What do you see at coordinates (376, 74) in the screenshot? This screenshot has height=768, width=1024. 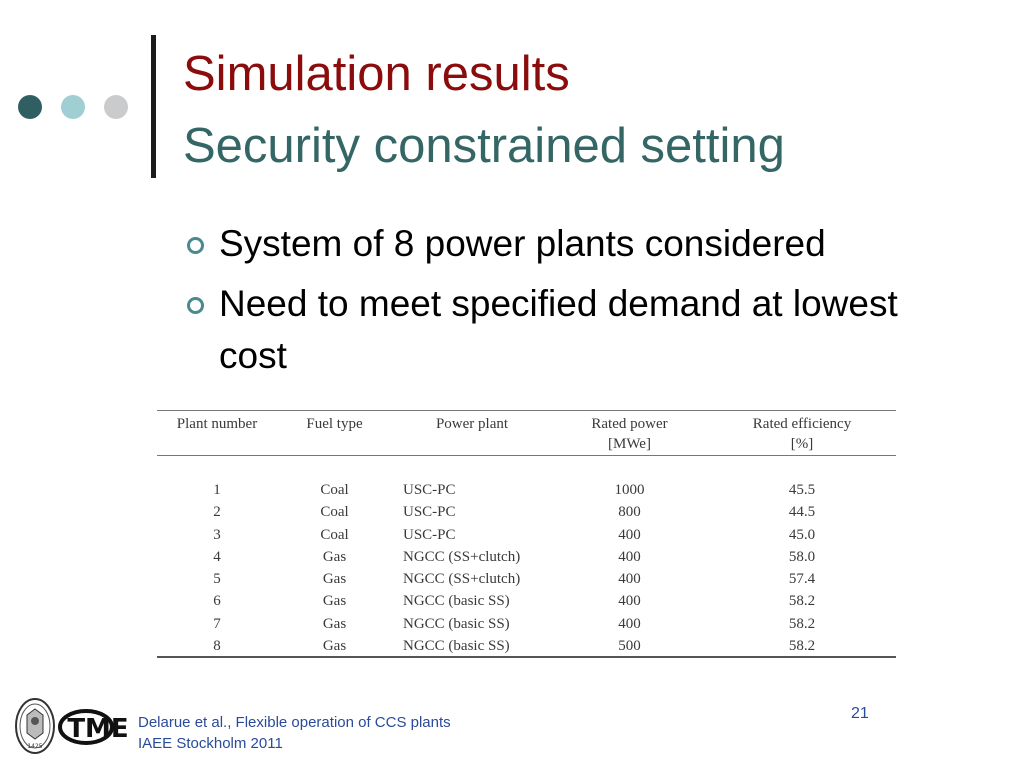 I see `slide-title: Simulation results` at bounding box center [376, 74].